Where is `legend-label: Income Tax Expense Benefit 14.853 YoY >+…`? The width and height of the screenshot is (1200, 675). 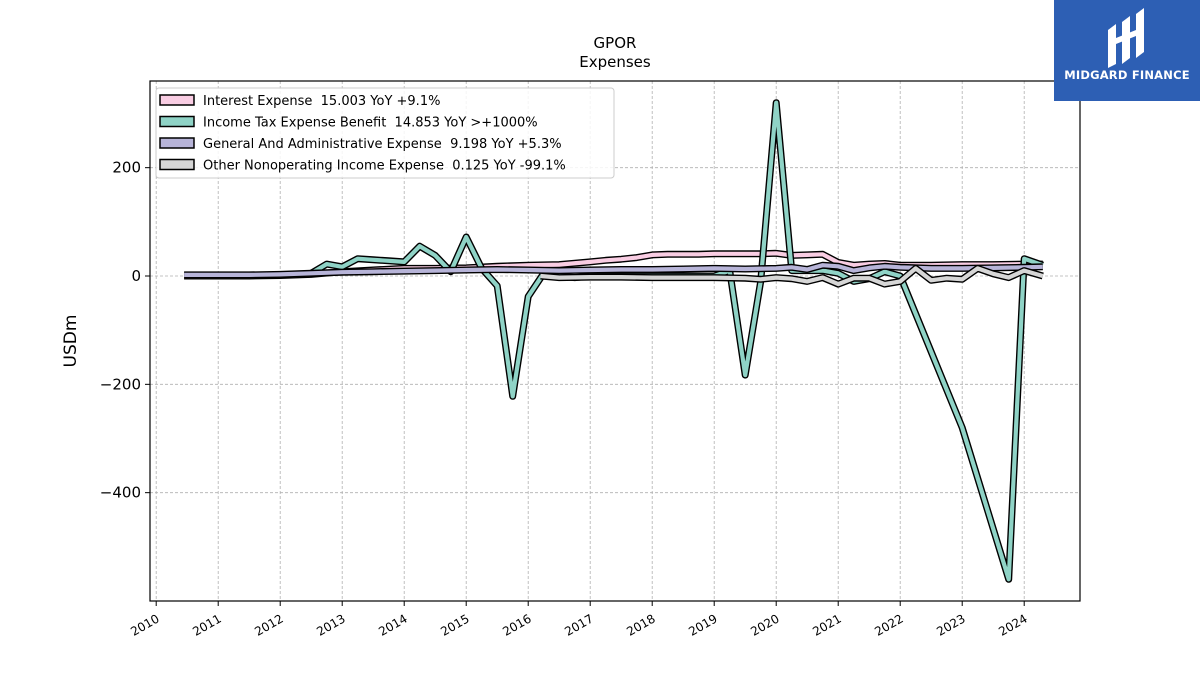 legend-label: Income Tax Expense Benefit 14.853 YoY >+… is located at coordinates (370, 123).